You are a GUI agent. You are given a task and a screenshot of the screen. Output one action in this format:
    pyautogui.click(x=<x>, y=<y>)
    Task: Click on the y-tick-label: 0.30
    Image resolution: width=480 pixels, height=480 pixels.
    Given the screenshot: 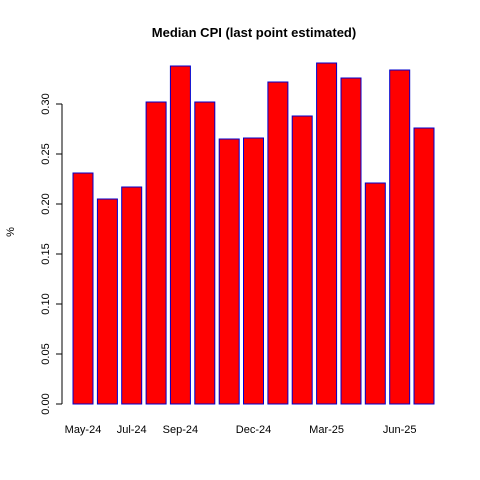 What is the action you would take?
    pyautogui.click(x=46, y=103)
    